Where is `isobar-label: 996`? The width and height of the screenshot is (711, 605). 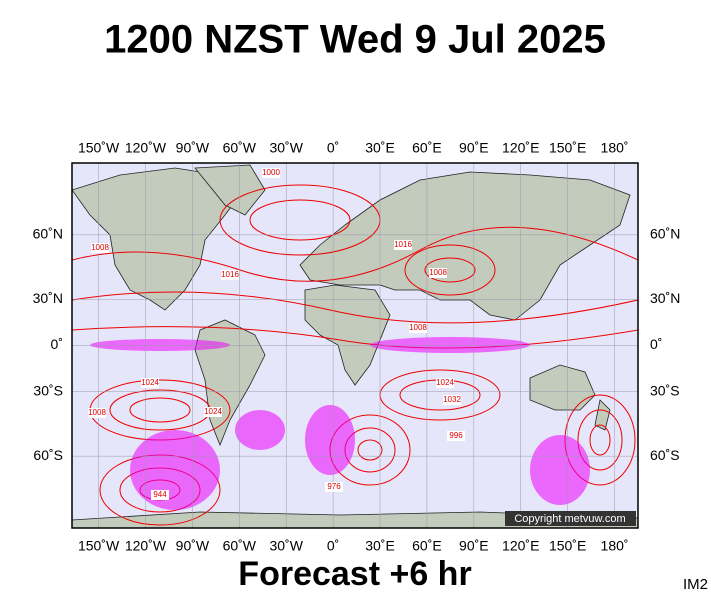 isobar-label: 996 is located at coordinates (456, 435).